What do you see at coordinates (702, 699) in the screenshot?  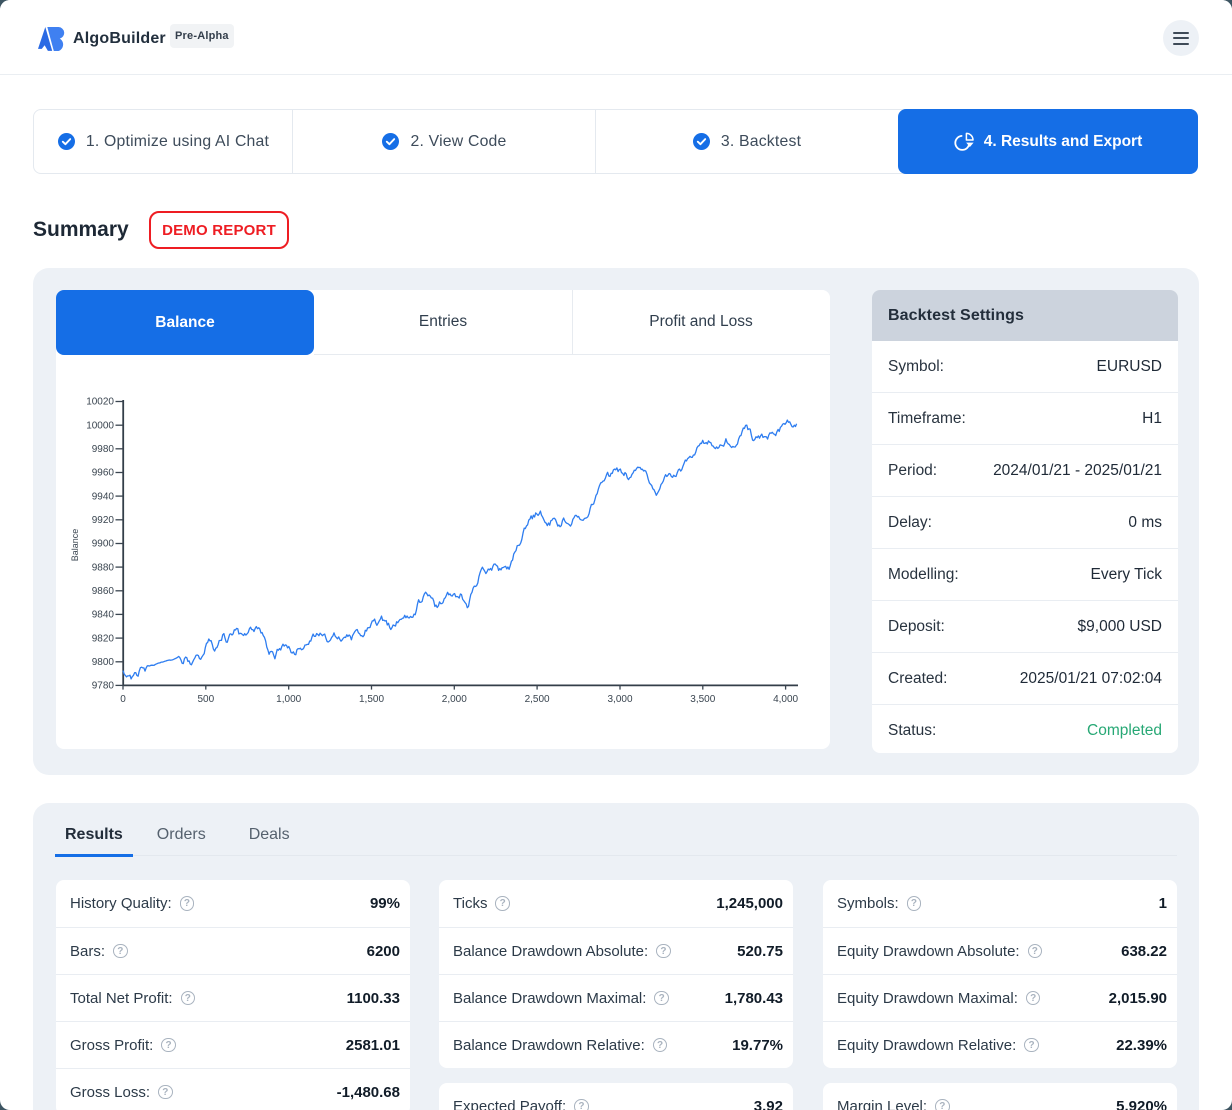 I see `svg-text: 3,500` at bounding box center [702, 699].